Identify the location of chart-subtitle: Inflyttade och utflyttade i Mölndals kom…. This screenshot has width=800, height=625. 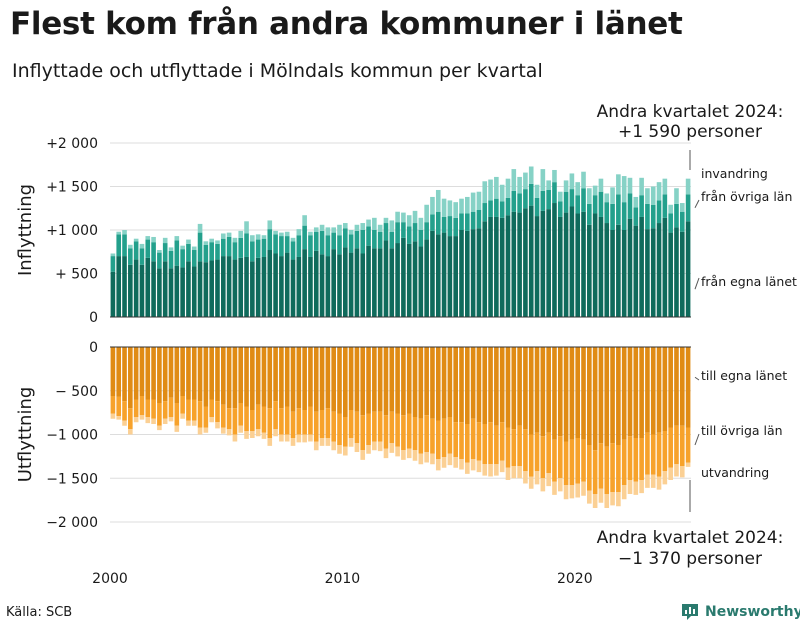
(277, 71).